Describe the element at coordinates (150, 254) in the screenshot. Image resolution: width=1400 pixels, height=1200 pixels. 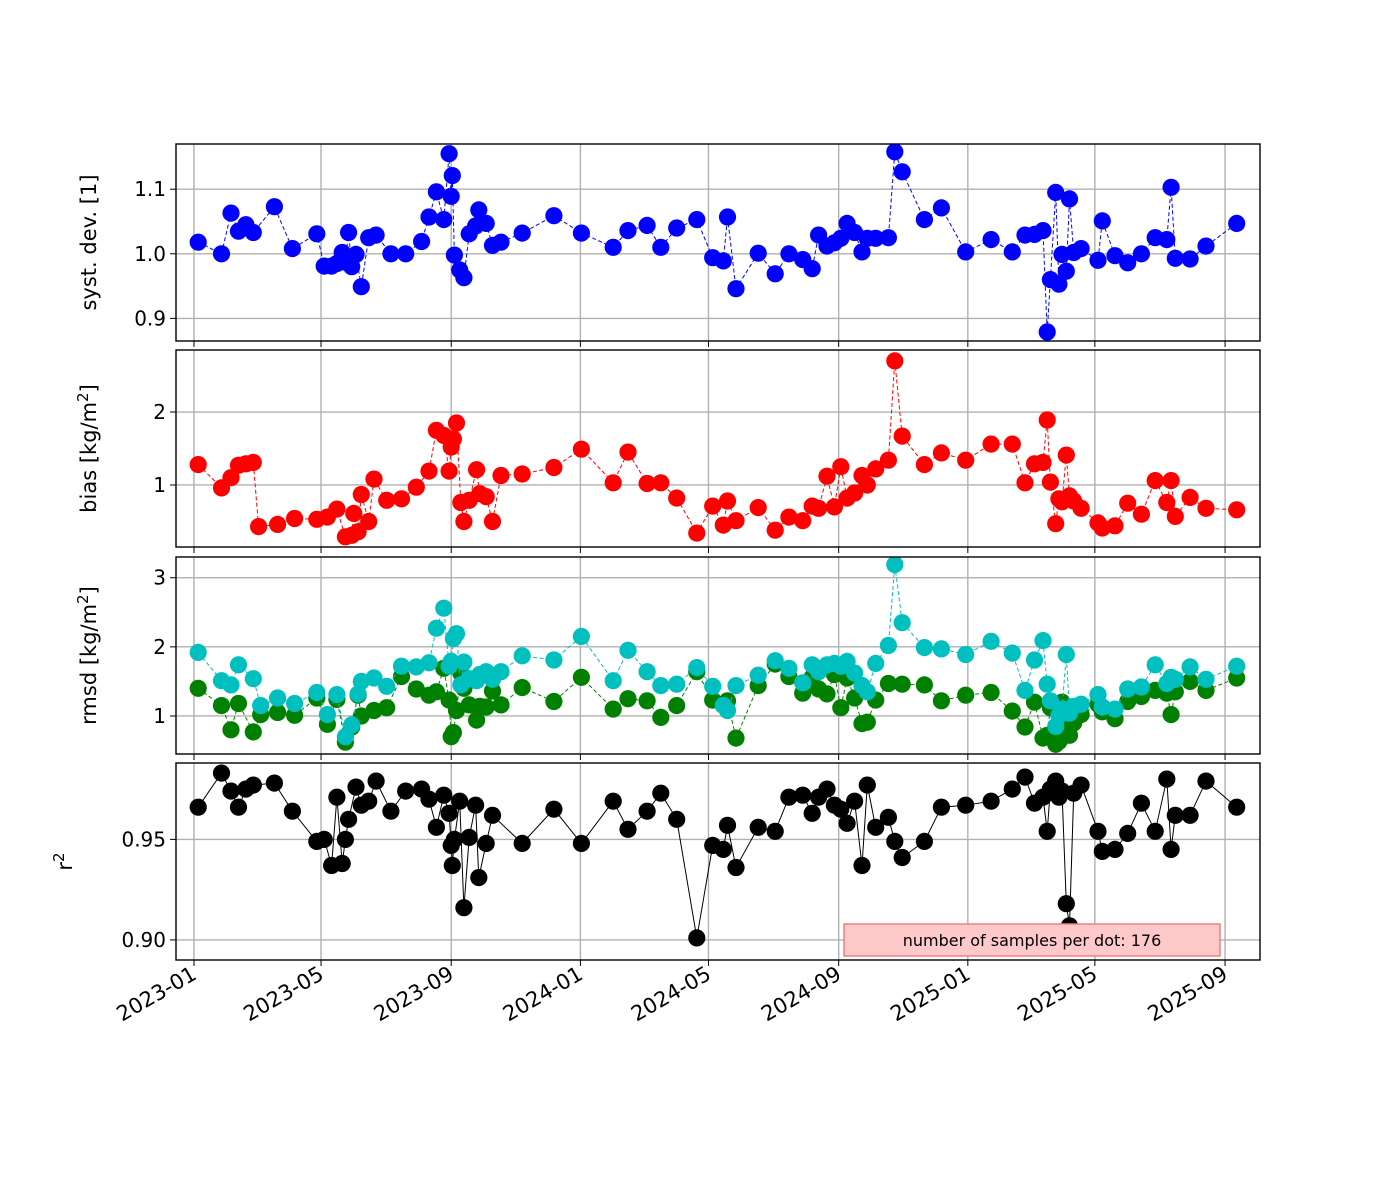
I see `y-tick-label: 1.0` at that location.